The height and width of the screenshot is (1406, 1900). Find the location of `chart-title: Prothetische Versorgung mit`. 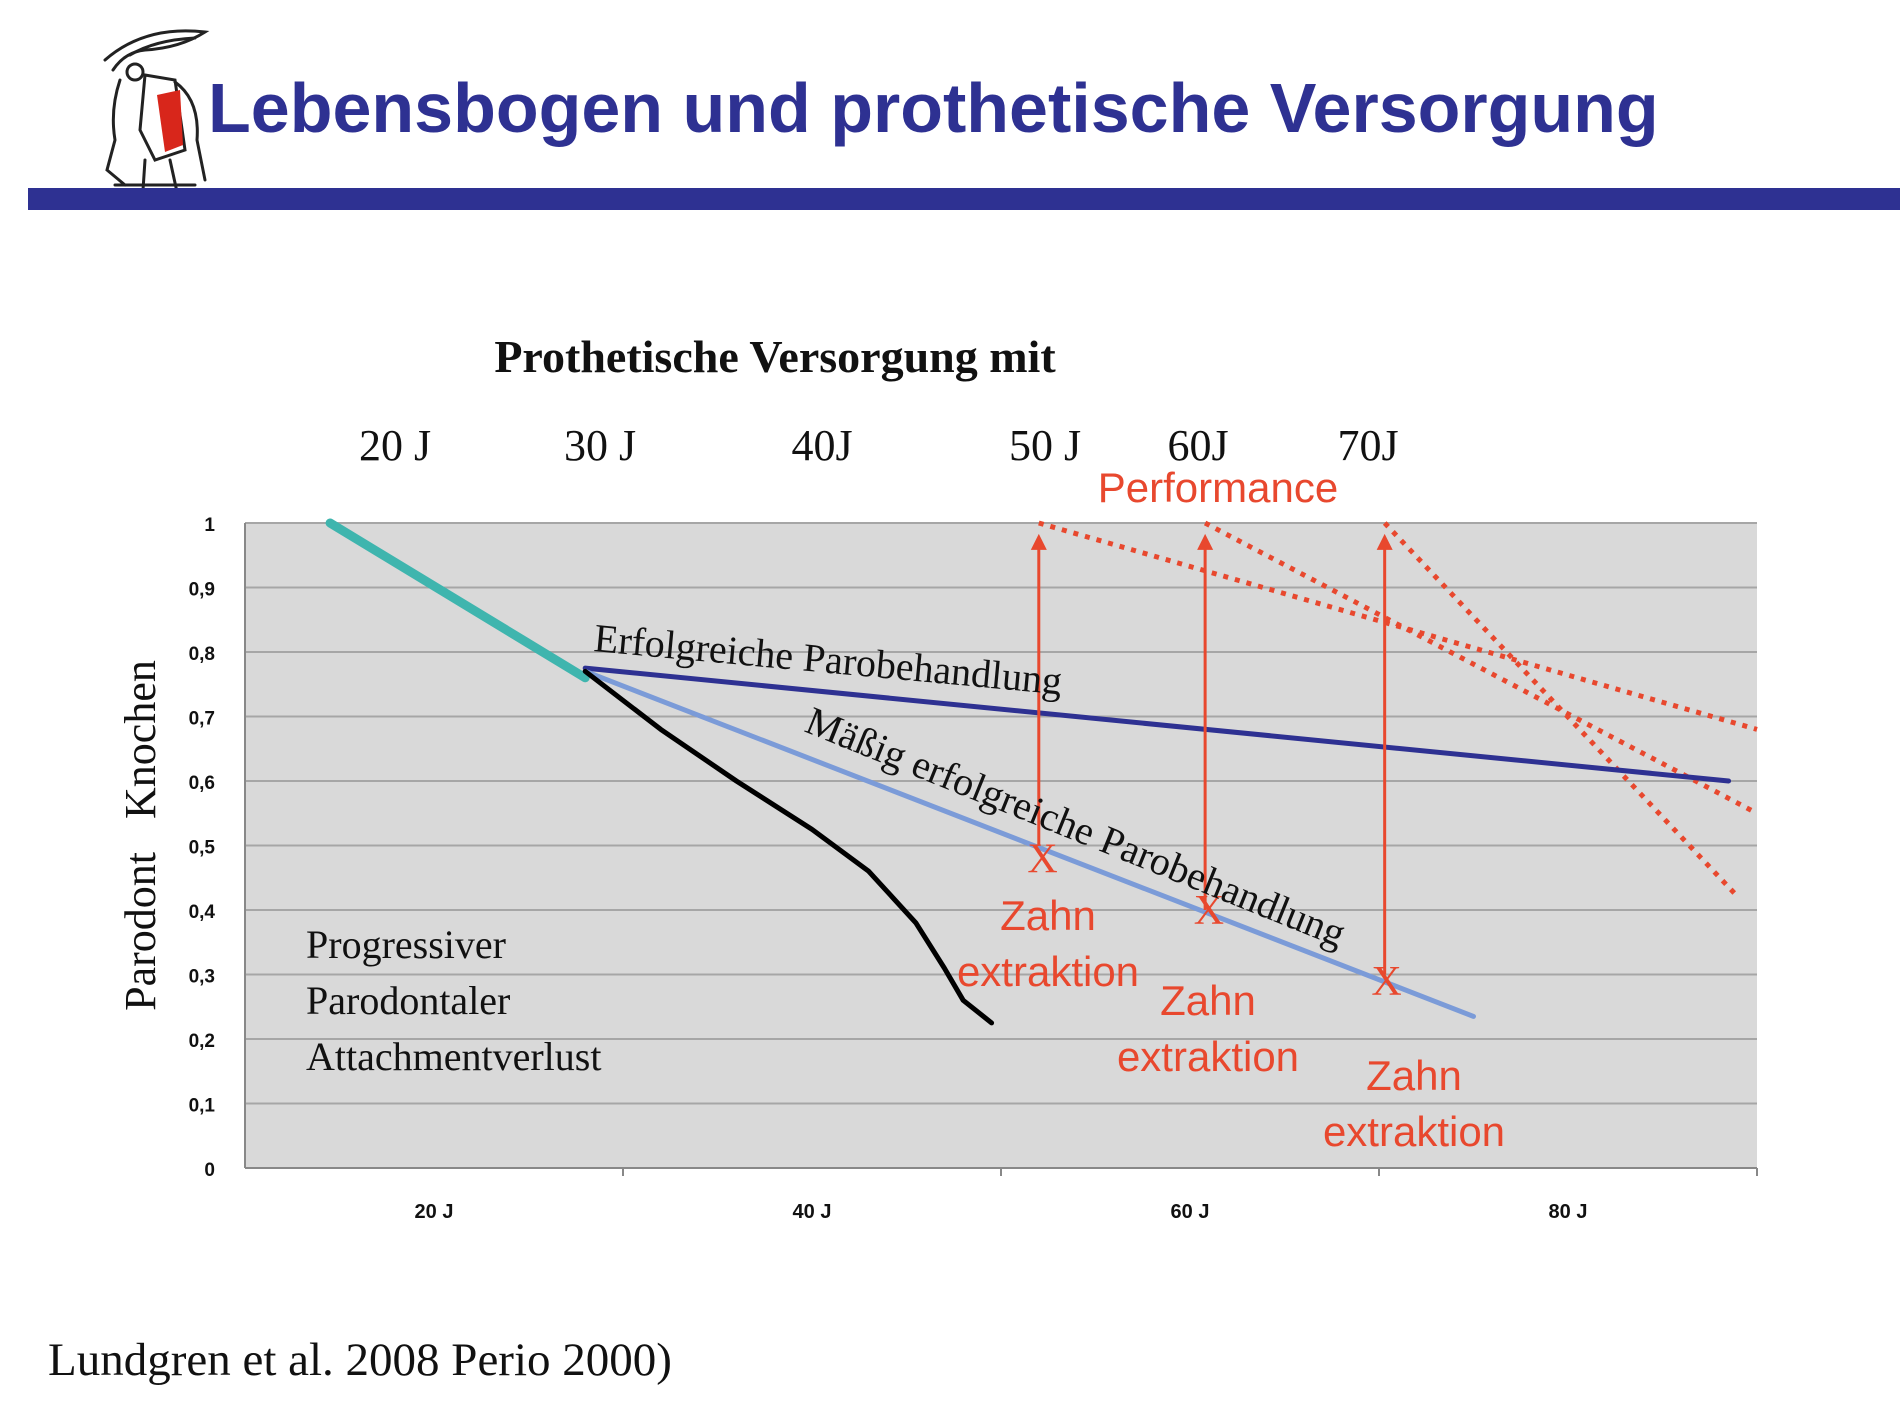

chart-title: Prothetische Versorgung mit is located at coordinates (775, 356).